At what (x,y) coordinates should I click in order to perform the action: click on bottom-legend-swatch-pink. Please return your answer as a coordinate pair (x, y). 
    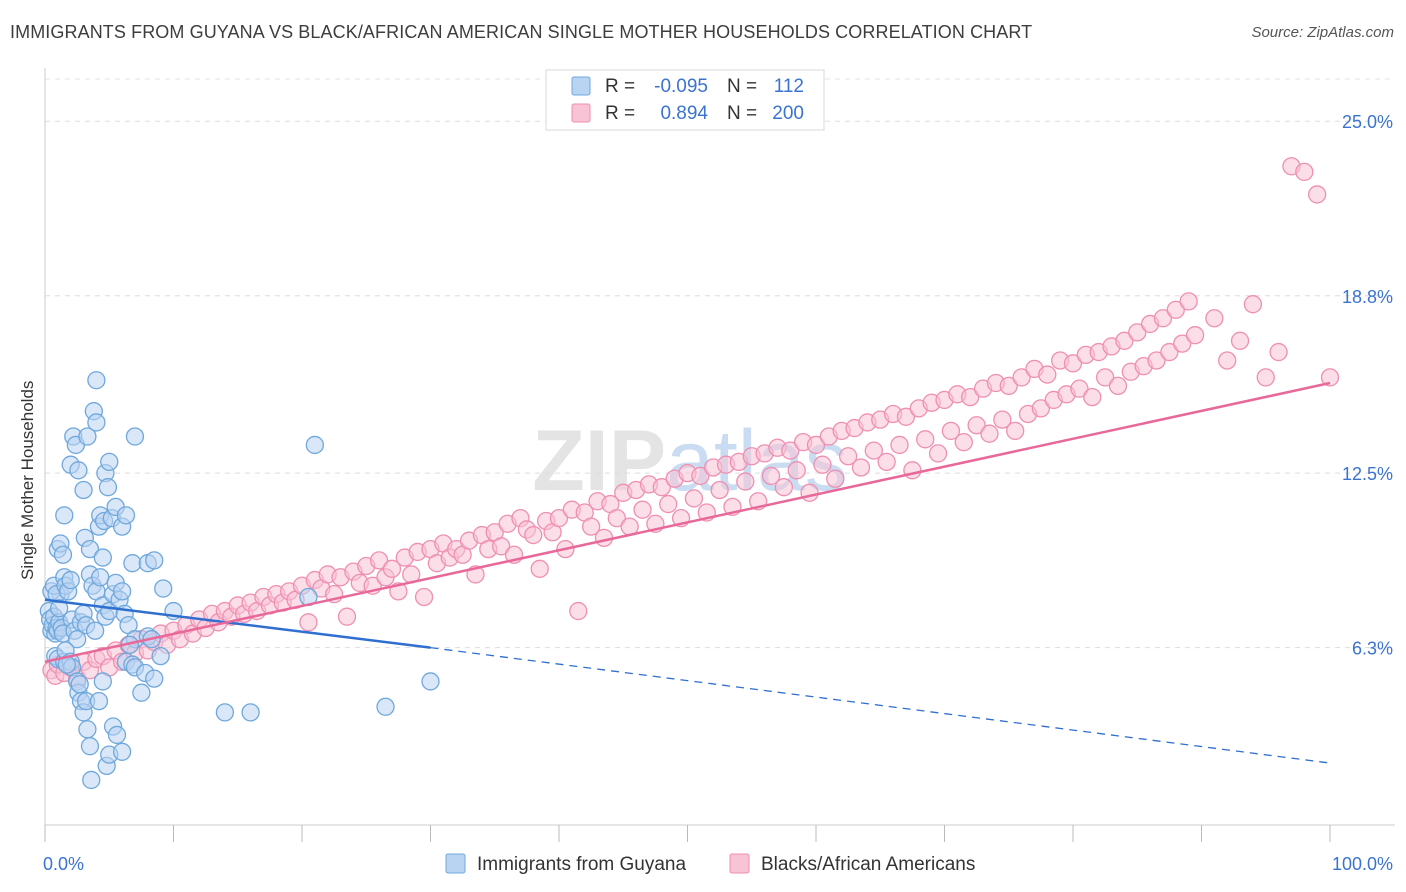
    Looking at the image, I should click on (739, 863).